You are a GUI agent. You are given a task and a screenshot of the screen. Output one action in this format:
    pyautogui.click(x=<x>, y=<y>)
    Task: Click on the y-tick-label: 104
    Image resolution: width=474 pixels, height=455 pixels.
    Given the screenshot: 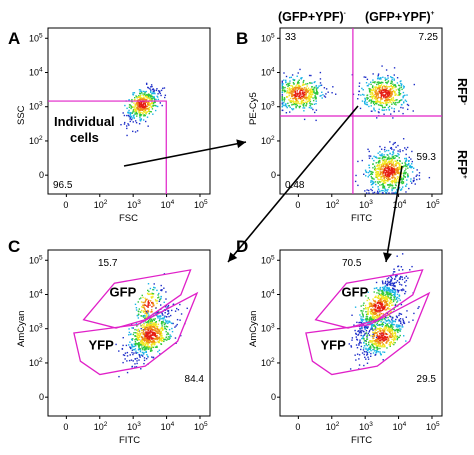 What is the action you would take?
    pyautogui.click(x=36, y=293)
    